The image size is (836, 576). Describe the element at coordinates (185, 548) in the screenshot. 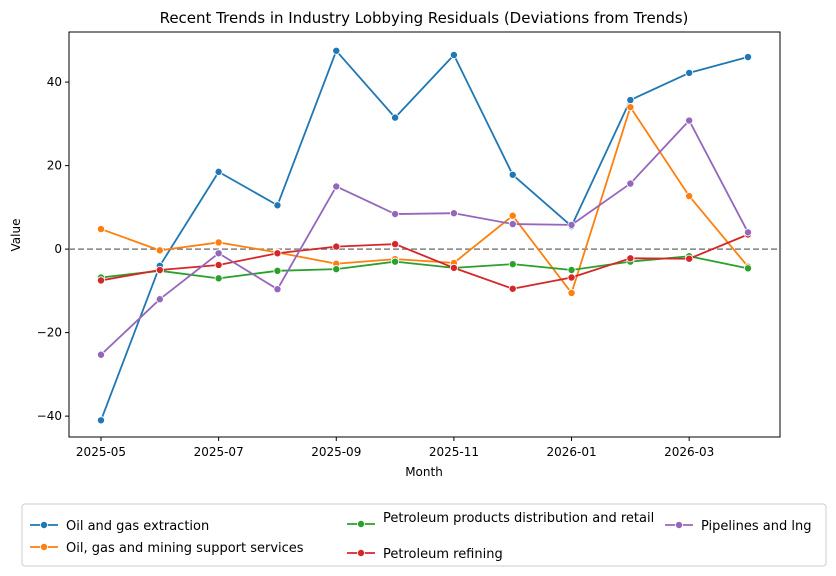

I see `legend-label: Oil, gas and mining support services` at that location.